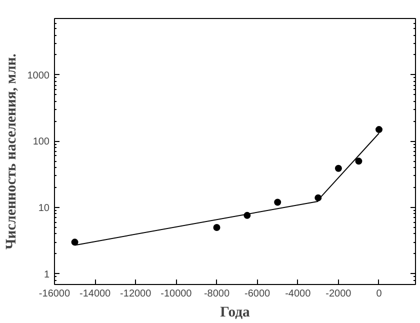 The width and height of the screenshot is (420, 323). What do you see at coordinates (257, 294) in the screenshot?
I see `x-tick-label: -6000` at bounding box center [257, 294].